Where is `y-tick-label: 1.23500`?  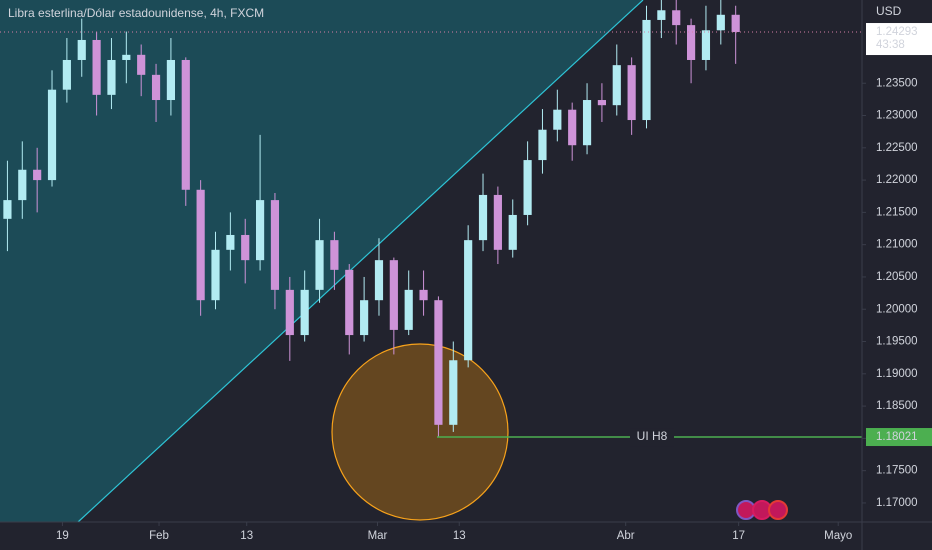 y-tick-label: 1.23500 is located at coordinates (897, 83).